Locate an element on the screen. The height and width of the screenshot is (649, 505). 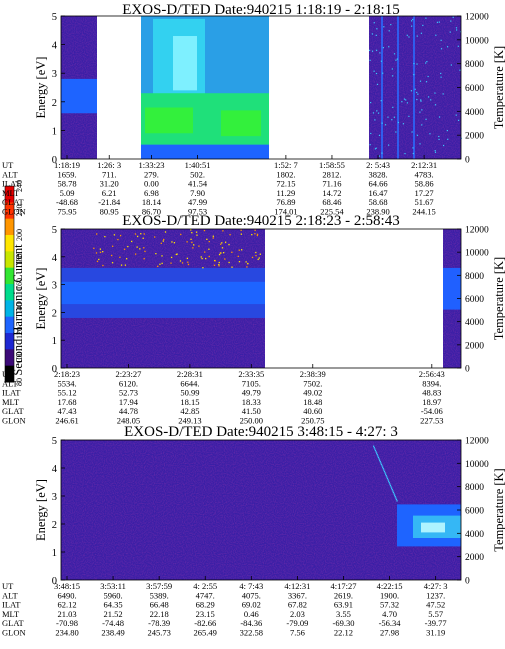
y-axis-left: 0 1 2 3 4 5 Energy [eV] is located at coordinates (49, 511).